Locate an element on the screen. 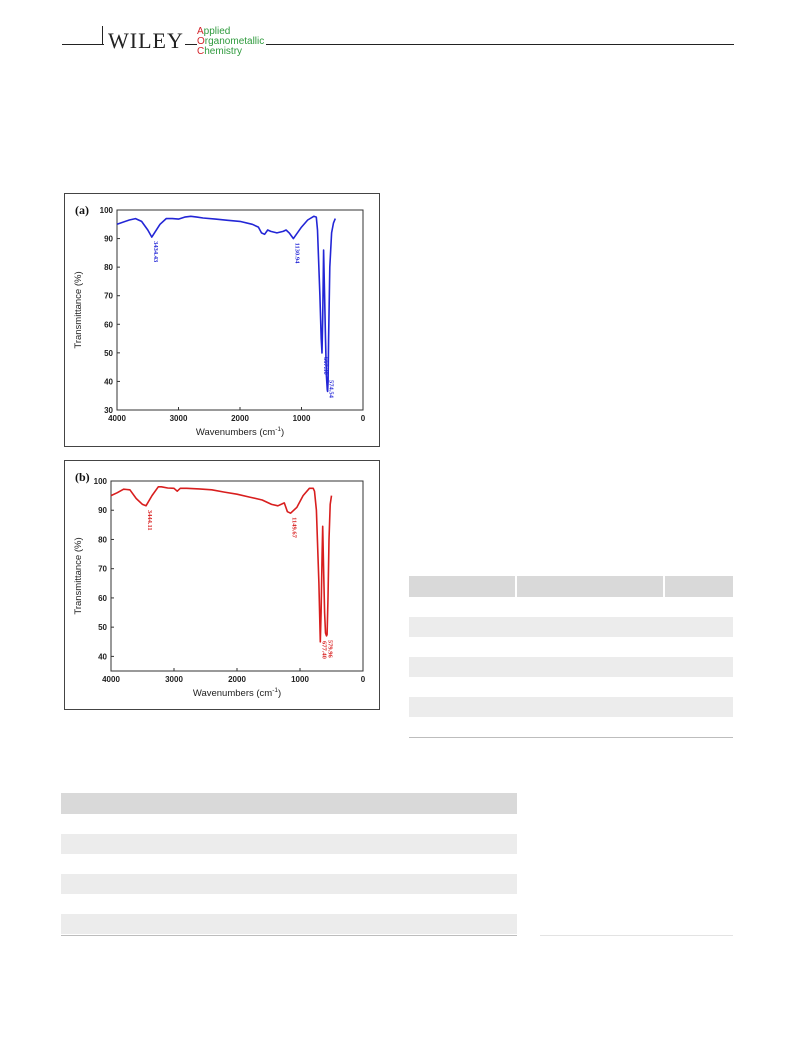 The height and width of the screenshot is (1043, 793). header-tick is located at coordinates (102, 35).